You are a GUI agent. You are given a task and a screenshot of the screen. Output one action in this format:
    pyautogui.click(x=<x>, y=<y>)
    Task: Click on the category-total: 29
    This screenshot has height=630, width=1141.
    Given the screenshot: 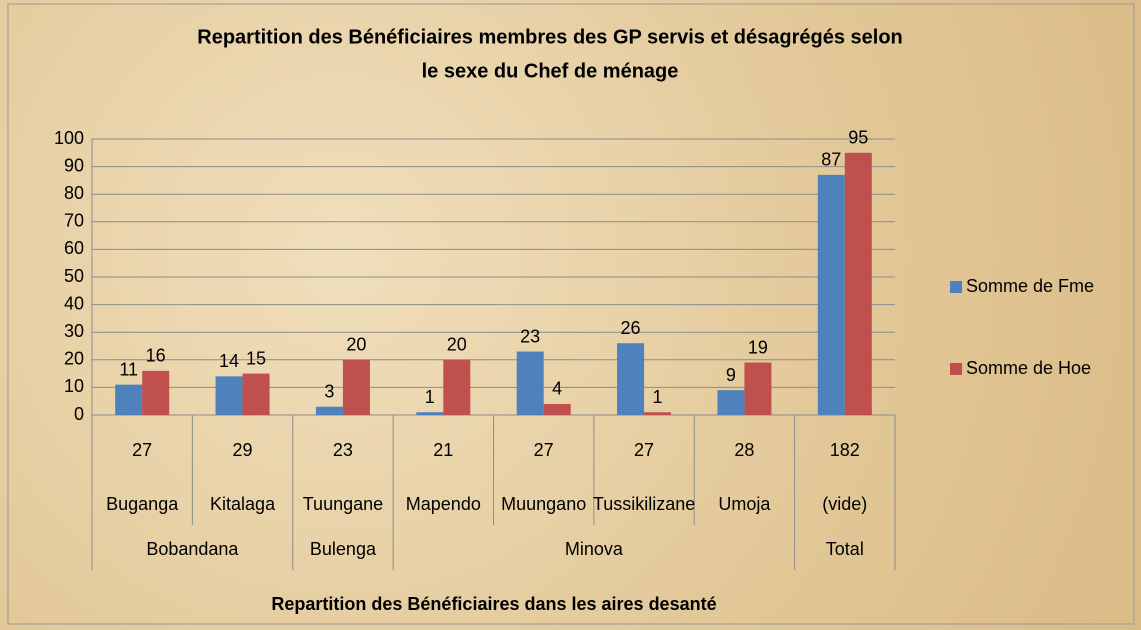 What is the action you would take?
    pyautogui.click(x=243, y=450)
    